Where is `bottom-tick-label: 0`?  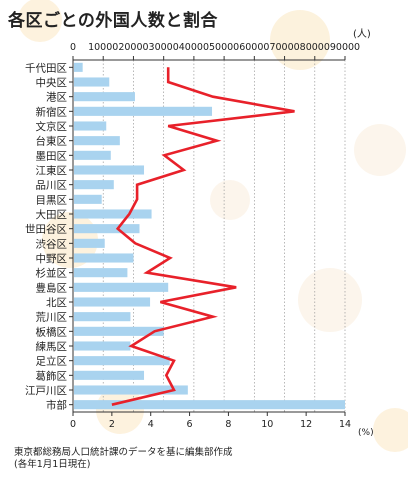
bottom-tick-label: 0 is located at coordinates (73, 424).